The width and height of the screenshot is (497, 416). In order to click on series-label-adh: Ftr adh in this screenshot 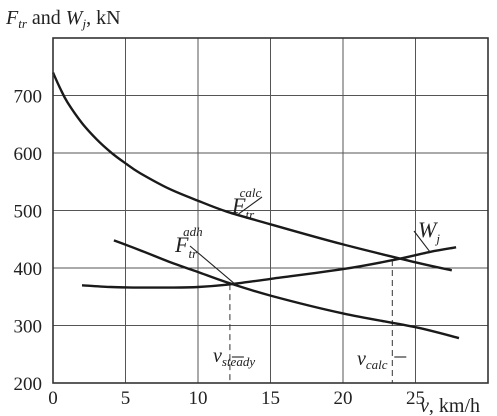, I will do `click(188, 242)`.